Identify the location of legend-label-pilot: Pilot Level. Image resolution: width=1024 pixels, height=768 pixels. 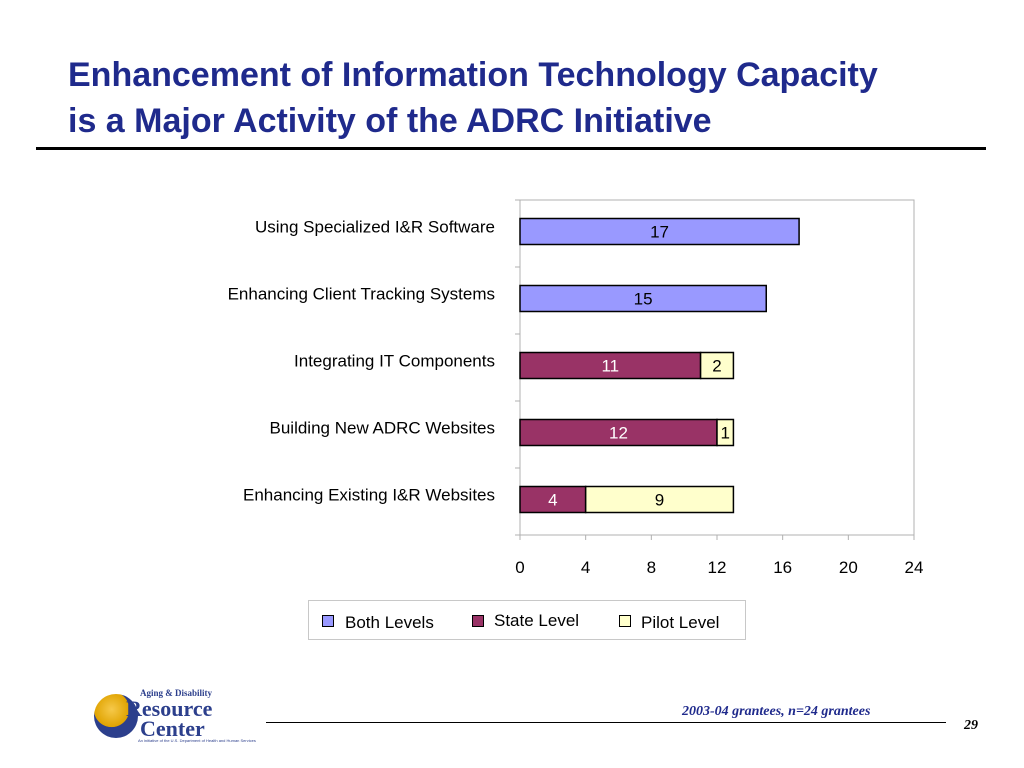
(680, 622).